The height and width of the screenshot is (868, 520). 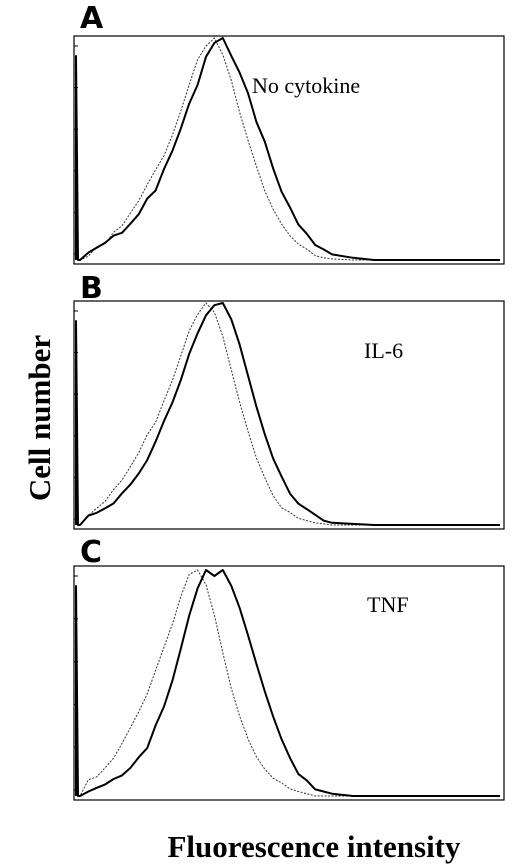 What do you see at coordinates (92, 18) in the screenshot?
I see `panel-a-letter: A` at bounding box center [92, 18].